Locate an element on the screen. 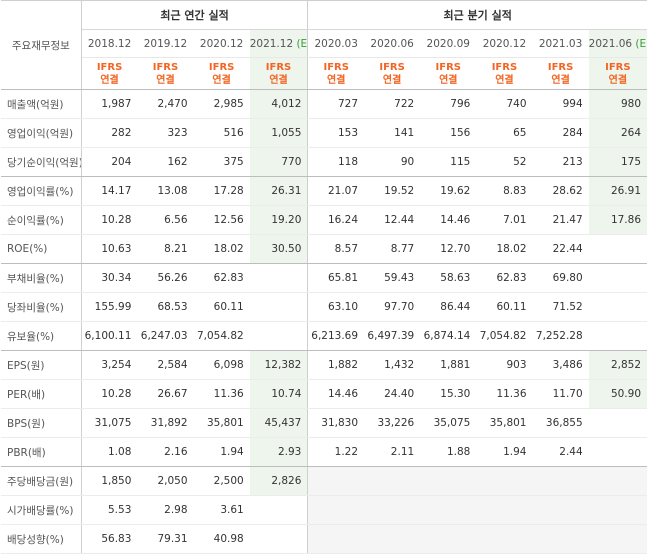 The width and height of the screenshot is (648, 554). row-label: 당좌비율(%) is located at coordinates (41, 307).